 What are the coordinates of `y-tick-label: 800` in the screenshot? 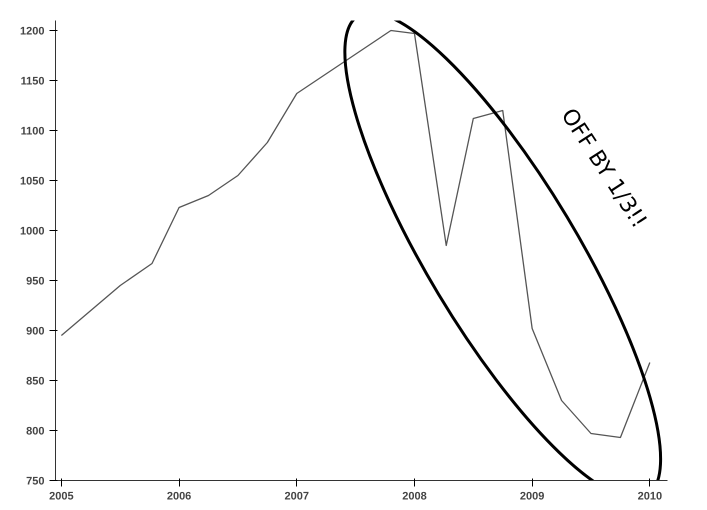 It's located at (35, 432).